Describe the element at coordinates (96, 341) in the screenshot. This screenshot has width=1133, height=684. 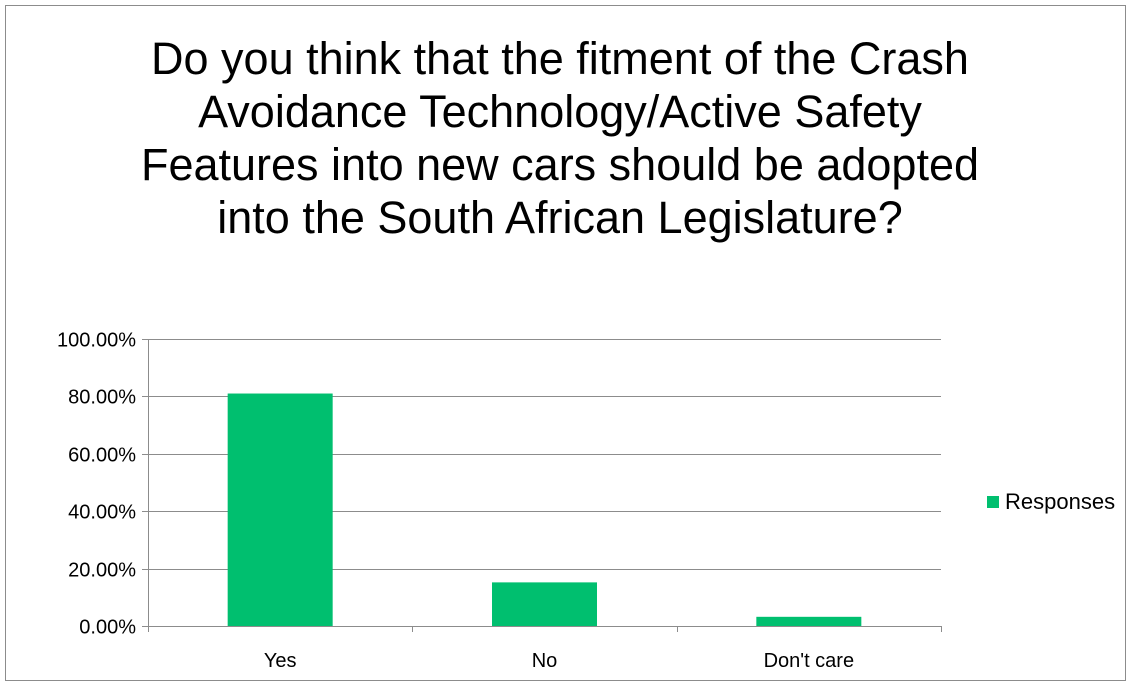
I see `y-tick-label: 100.00%` at that location.